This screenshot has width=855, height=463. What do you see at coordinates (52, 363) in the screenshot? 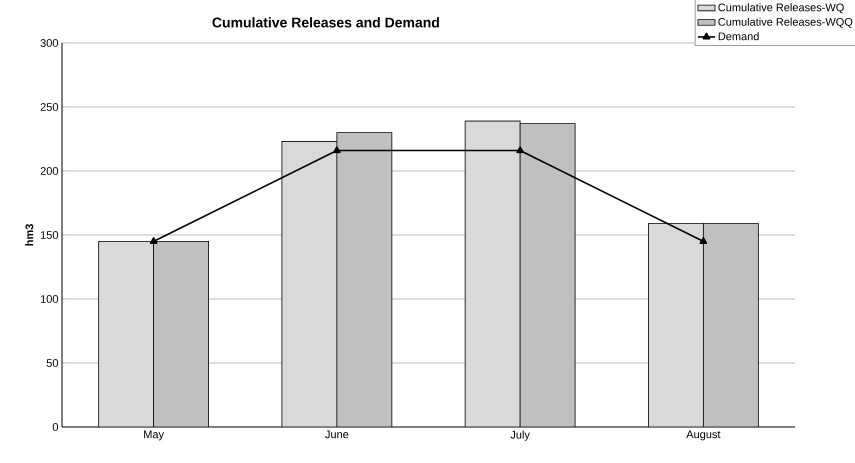
I see `y-tick-label: 50` at bounding box center [52, 363].